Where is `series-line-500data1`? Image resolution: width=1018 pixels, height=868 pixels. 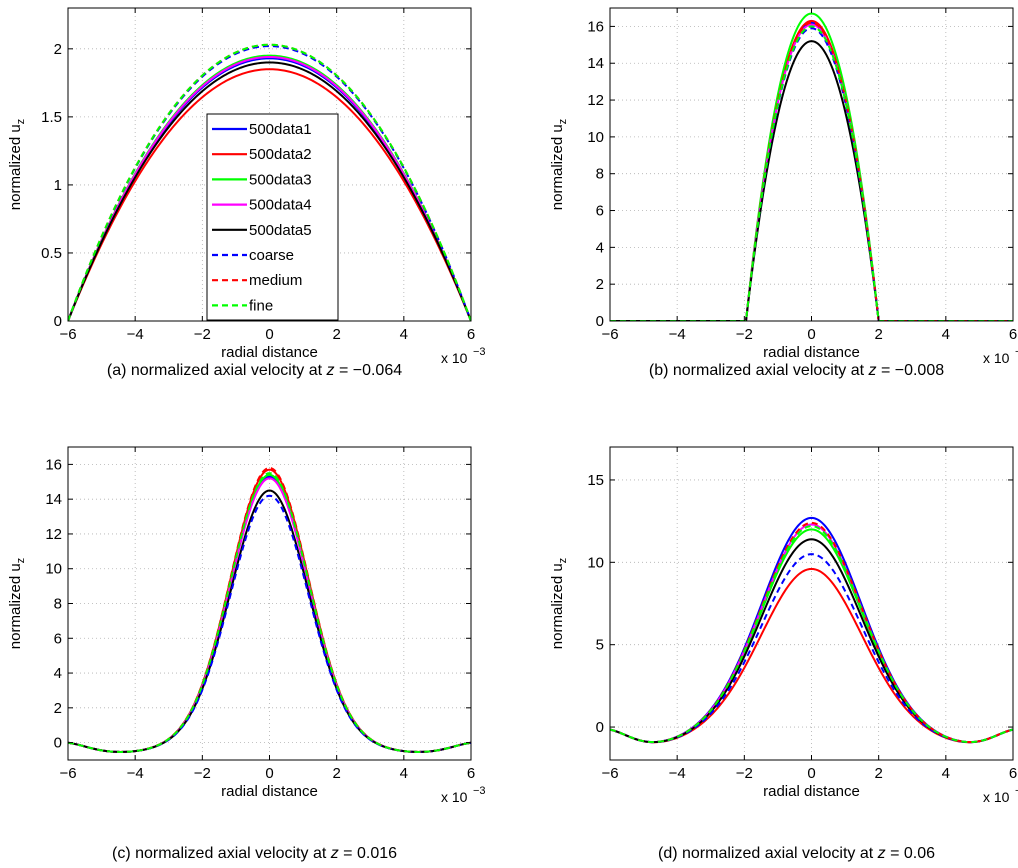 series-line-500data1 is located at coordinates (811, 171).